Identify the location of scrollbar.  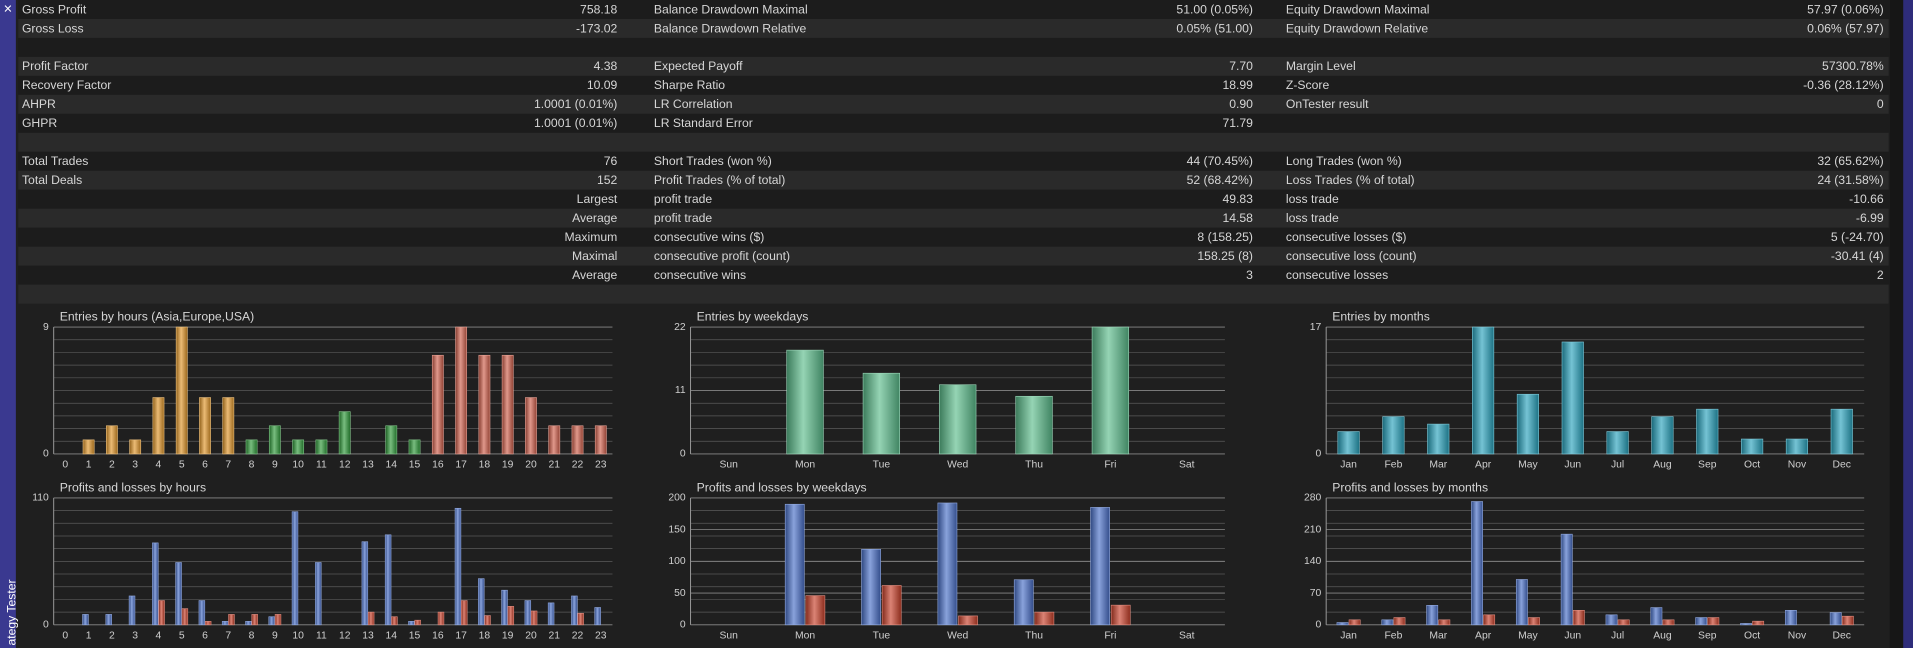
(1896, 324).